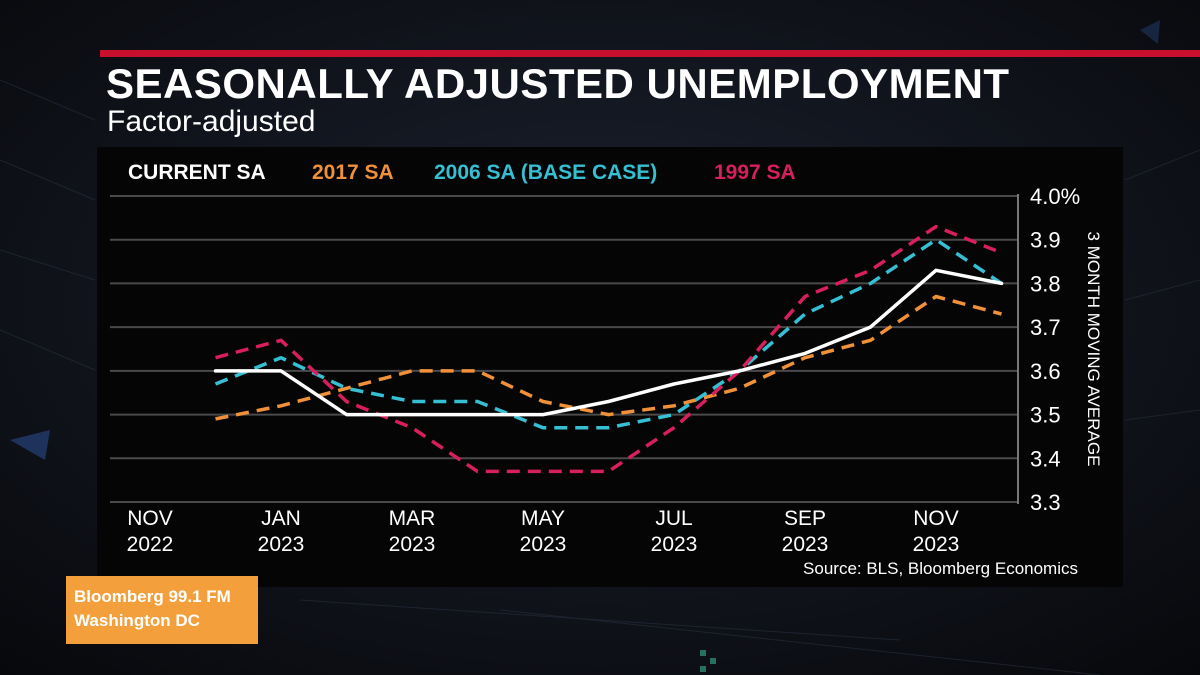  I want to click on x-tick-label-month: JUL, so click(673, 518).